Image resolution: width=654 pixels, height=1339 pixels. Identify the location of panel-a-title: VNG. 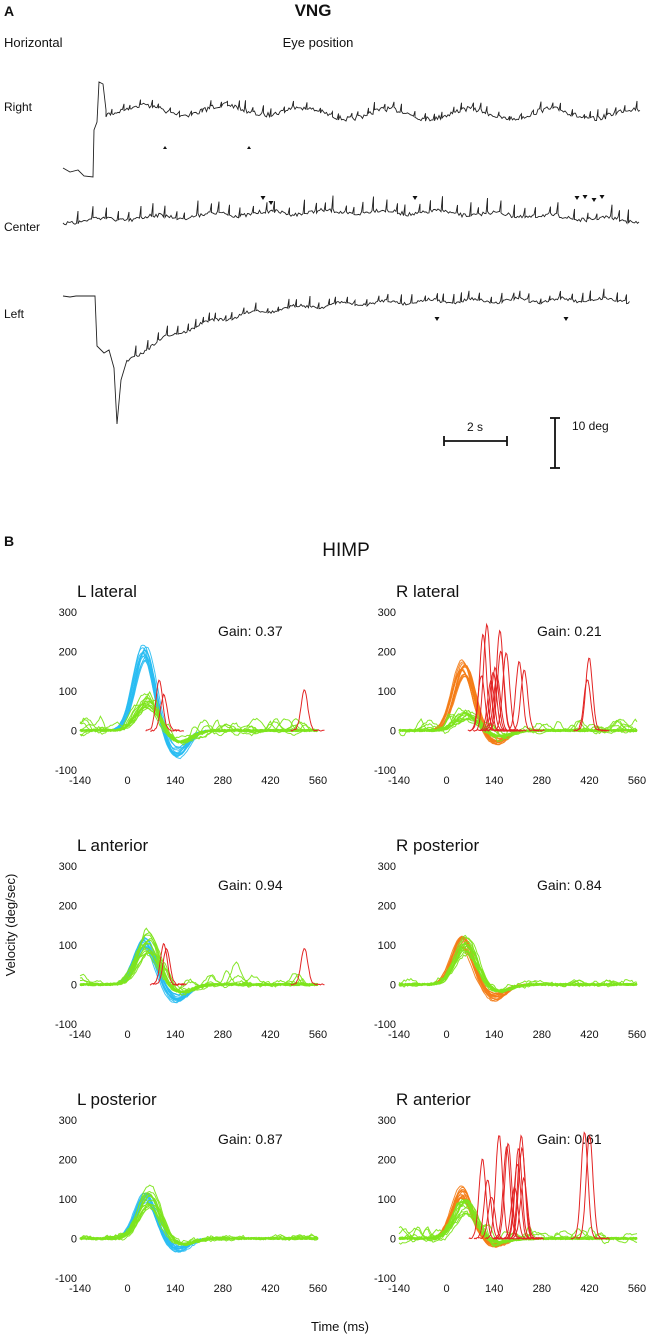
(313, 10).